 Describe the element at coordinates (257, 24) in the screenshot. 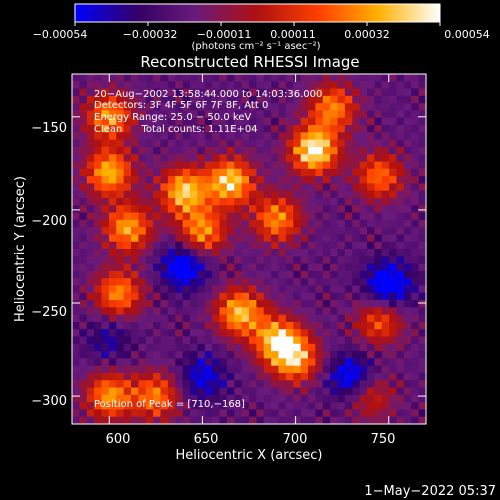

I see `colorbar-ticks` at that location.